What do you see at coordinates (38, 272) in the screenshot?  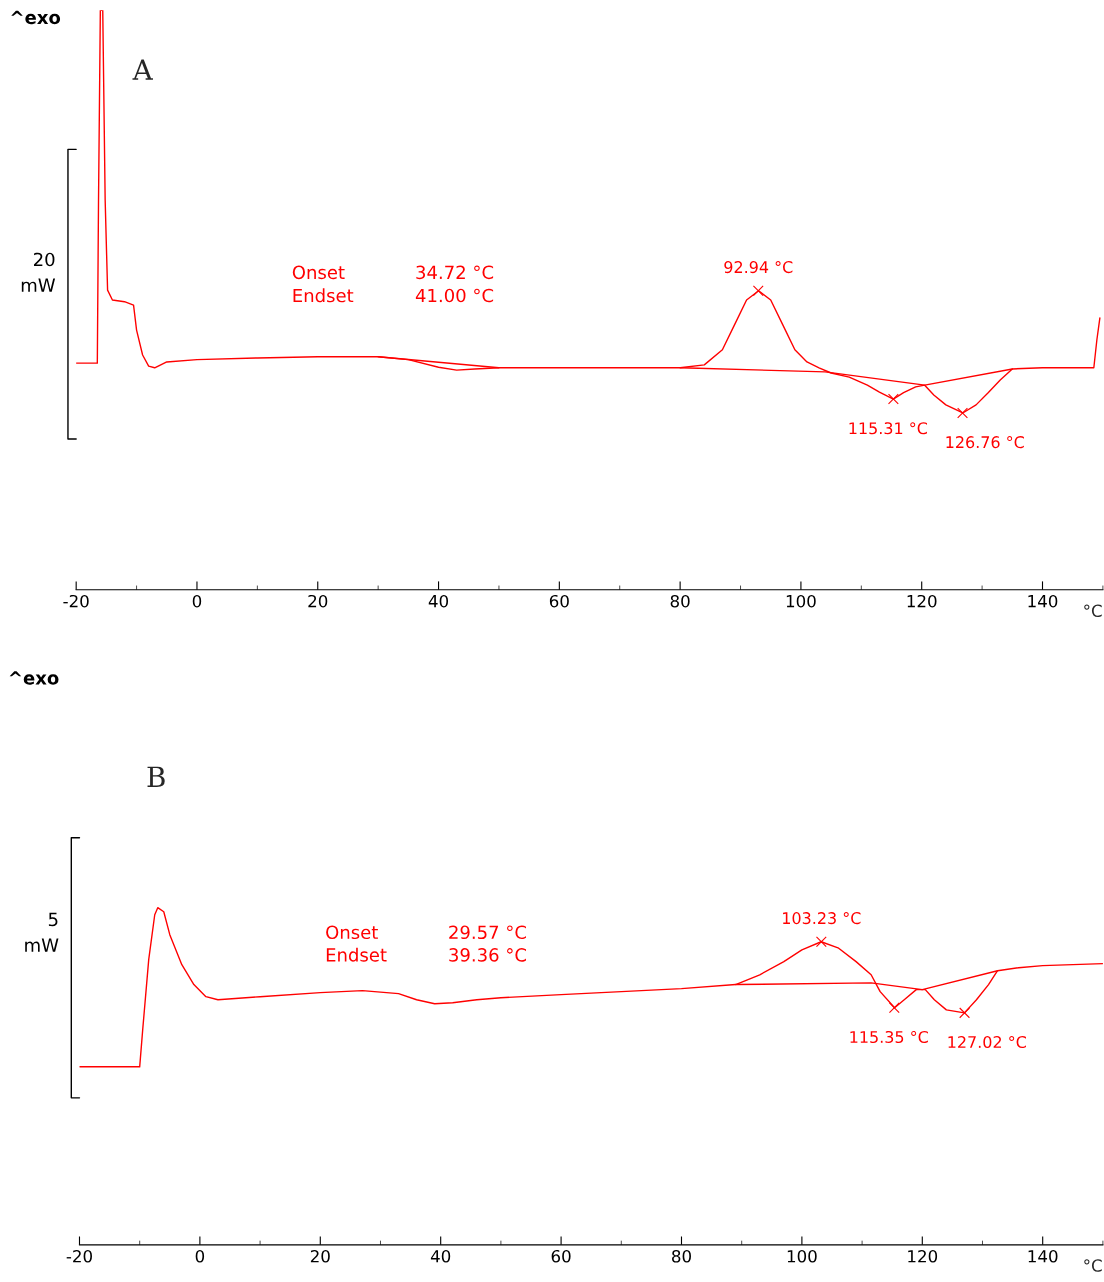 I see `text: 20 mW` at bounding box center [38, 272].